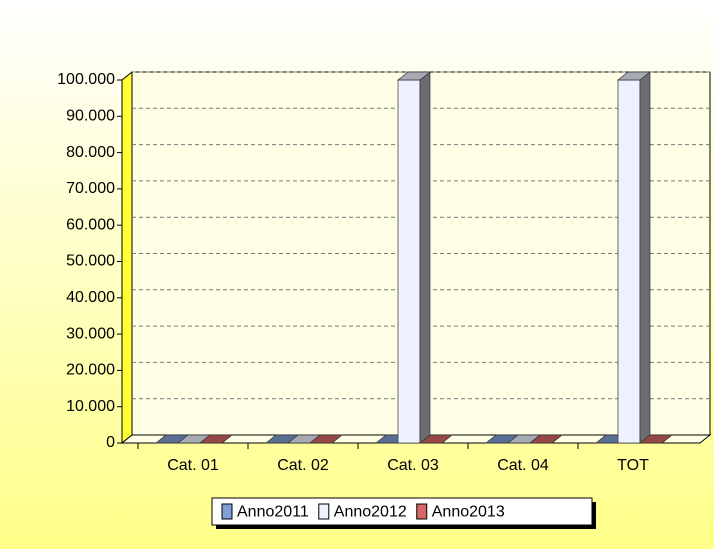  I want to click on y-tick-label: 20.000, so click(90, 370).